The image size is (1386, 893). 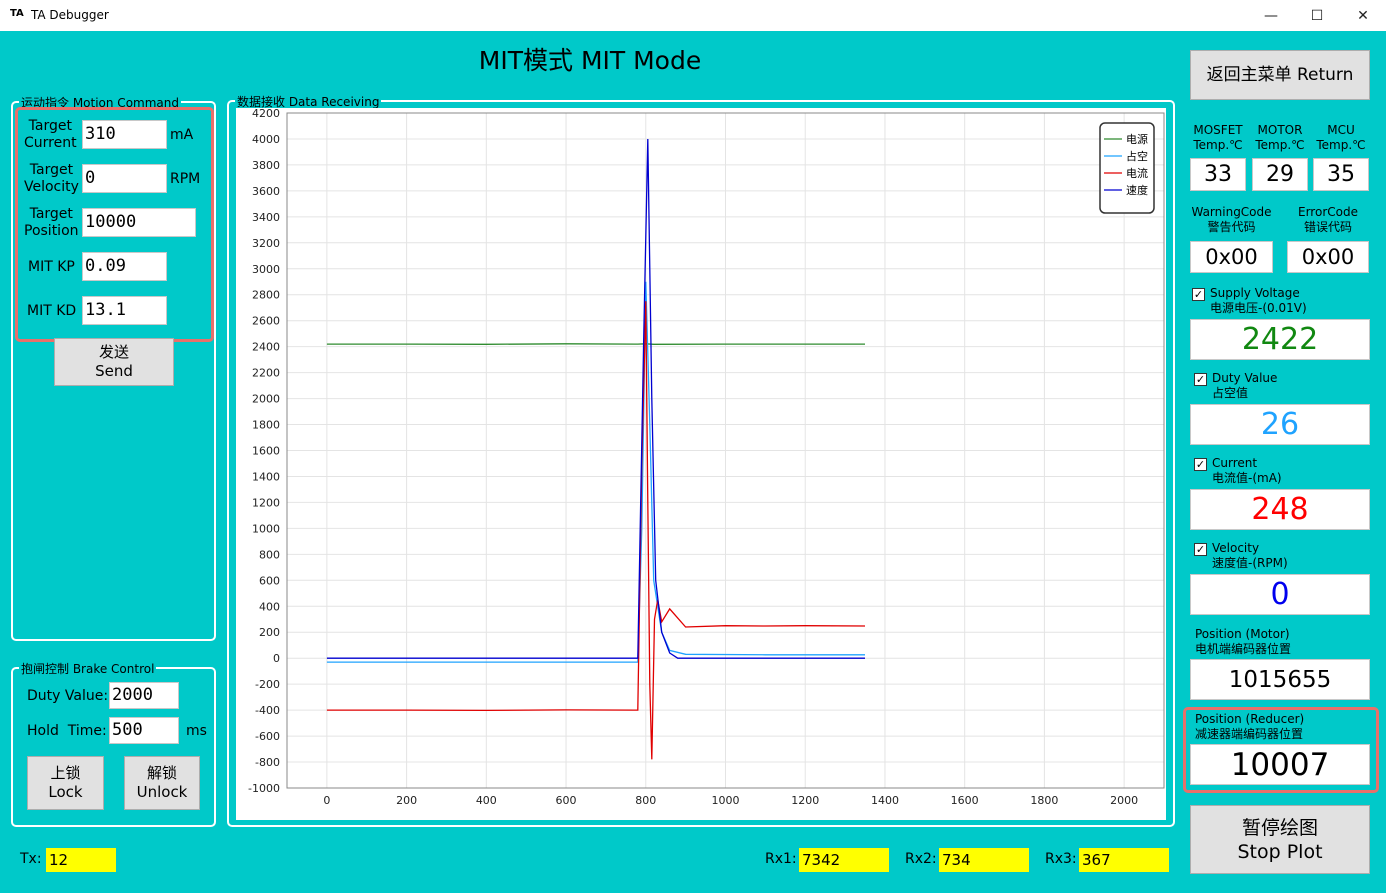 I want to click on brake-duty-label: Duty Value:, so click(x=68, y=696).